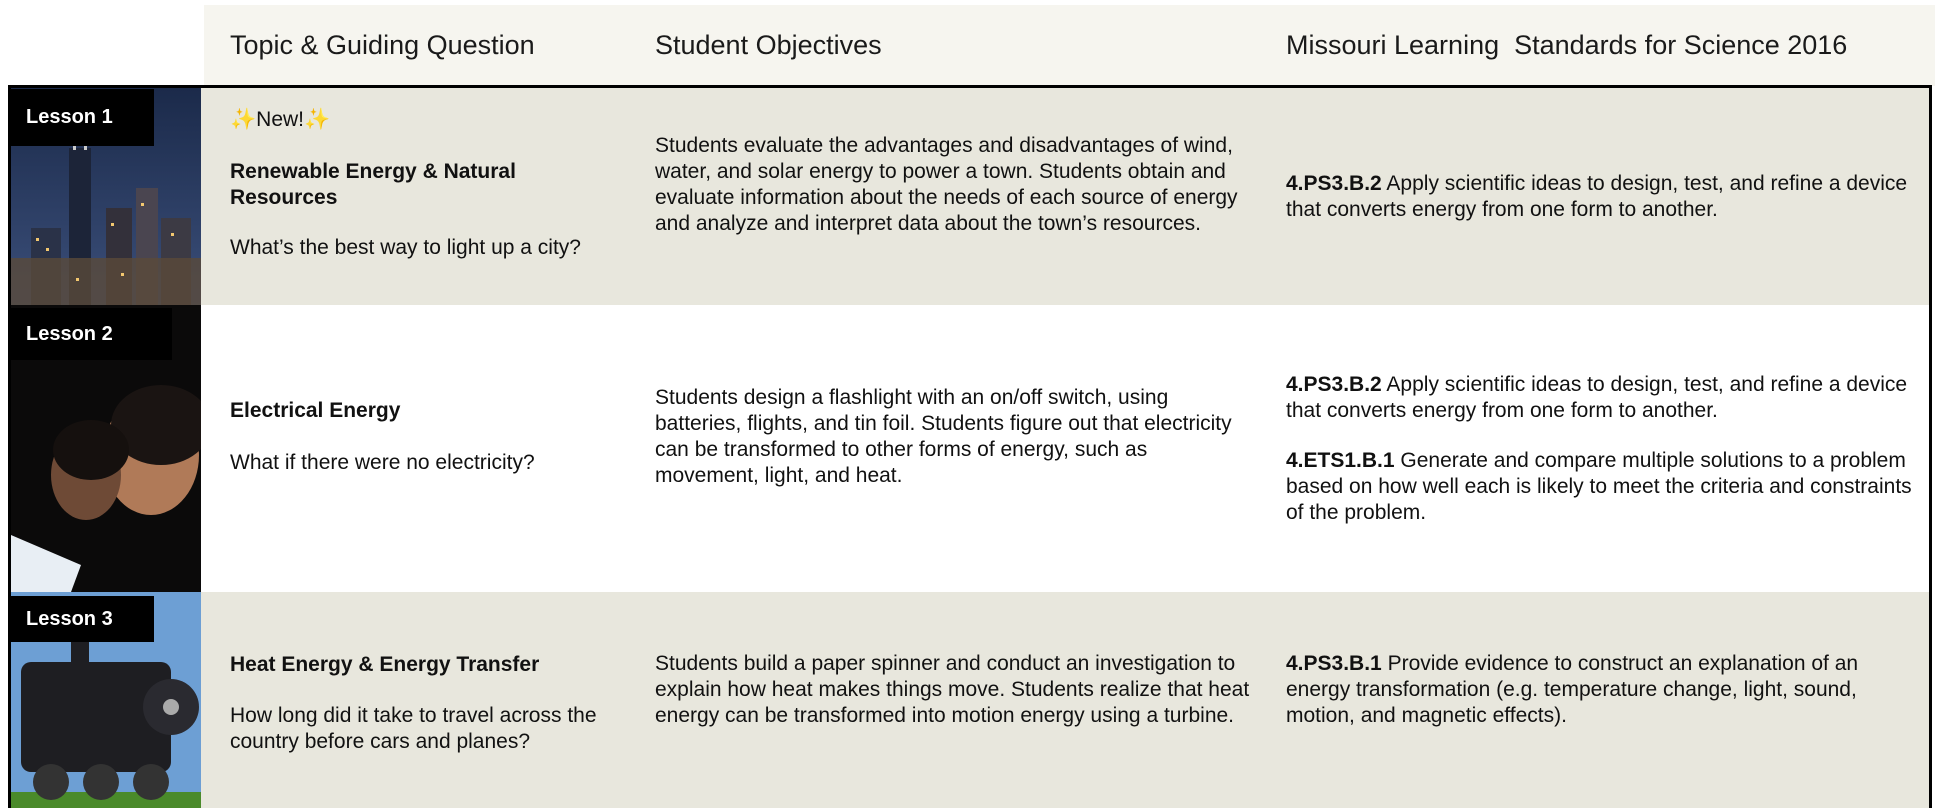 This screenshot has width=1935, height=808. What do you see at coordinates (1334, 663) in the screenshot?
I see `standard-code: 4.PS3.B.1` at bounding box center [1334, 663].